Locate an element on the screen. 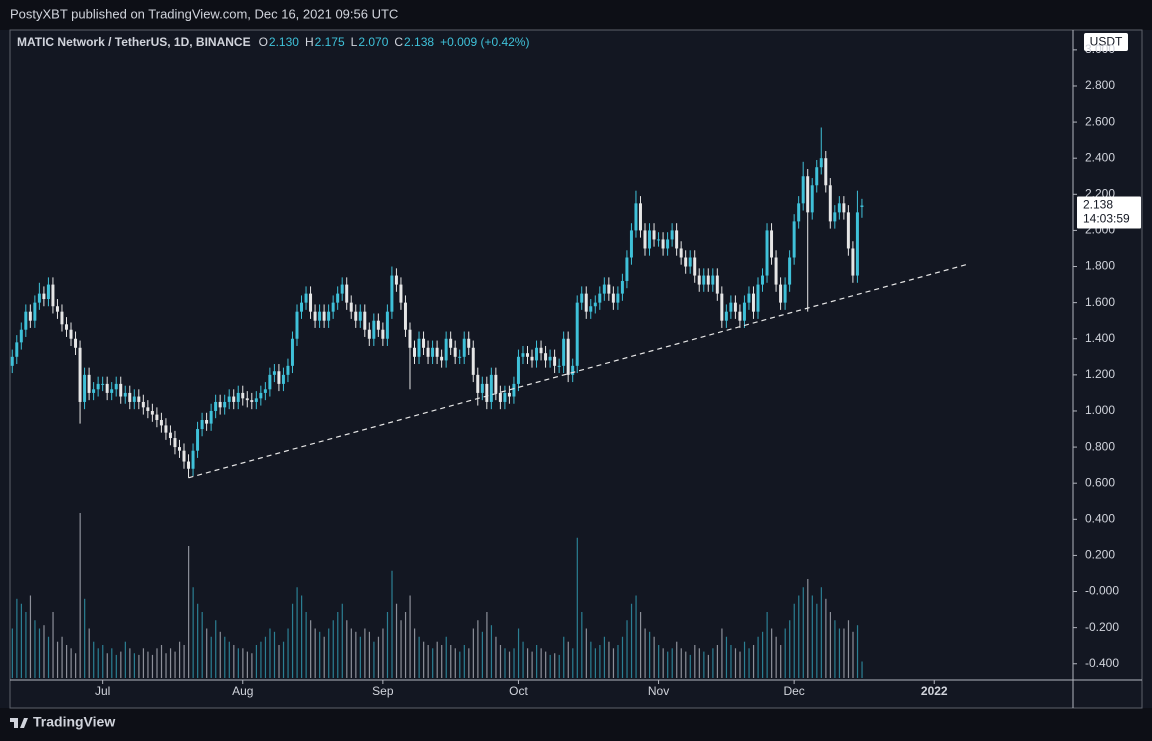 This screenshot has width=1152, height=741. x-tick-label: Aug is located at coordinates (242, 691).